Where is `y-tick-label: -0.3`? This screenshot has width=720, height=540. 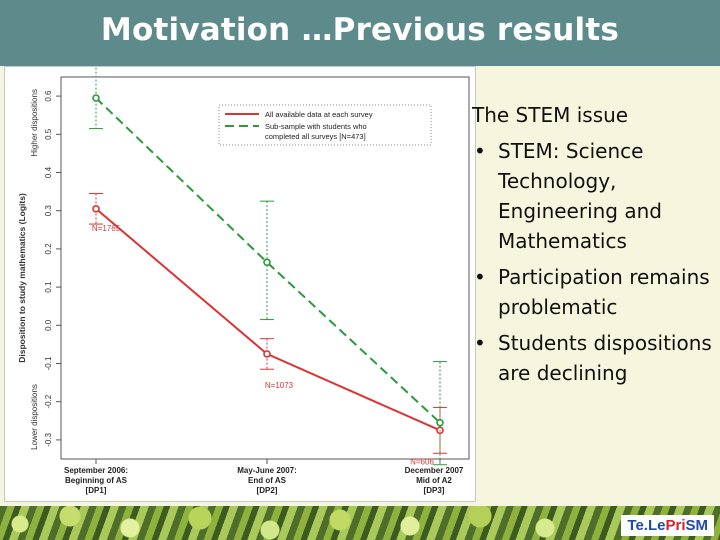
y-tick-label: -0.3 is located at coordinates (48, 439).